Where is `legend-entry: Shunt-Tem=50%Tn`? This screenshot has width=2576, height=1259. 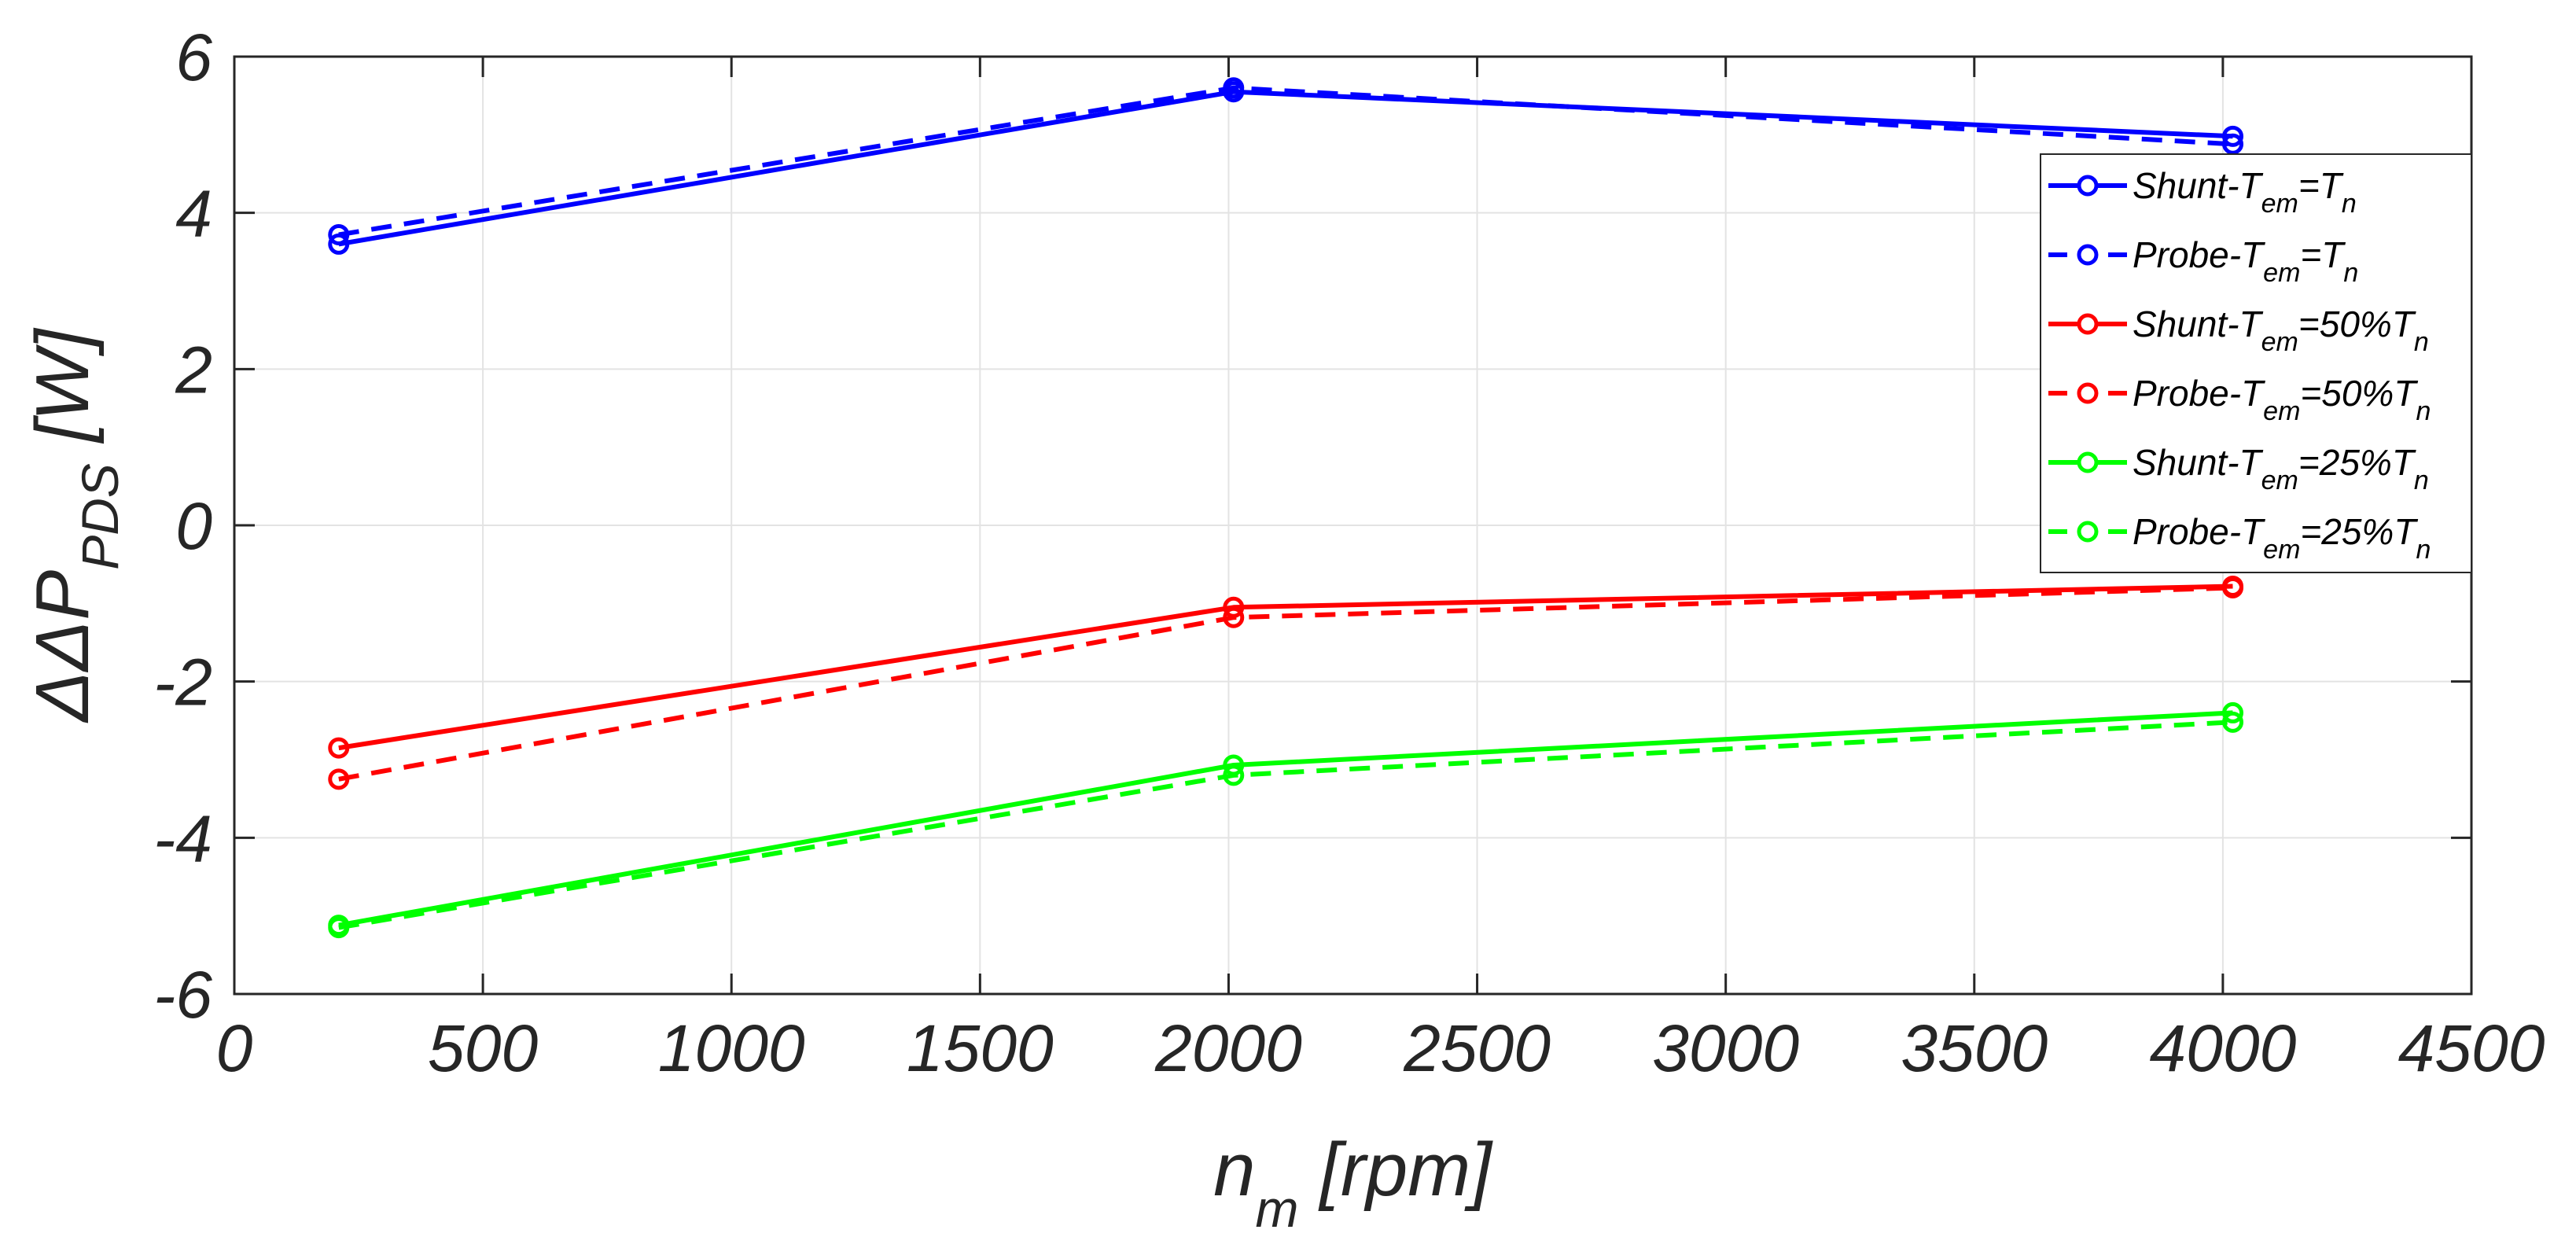 legend-entry: Shunt-Tem=50%Tn is located at coordinates (2238, 330).